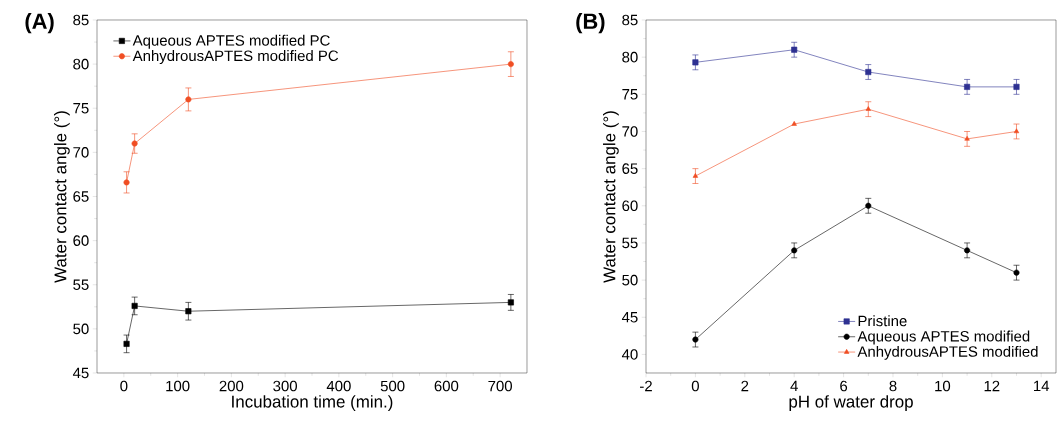  What do you see at coordinates (446, 386) in the screenshot?
I see `x-tick-label: 600` at bounding box center [446, 386].